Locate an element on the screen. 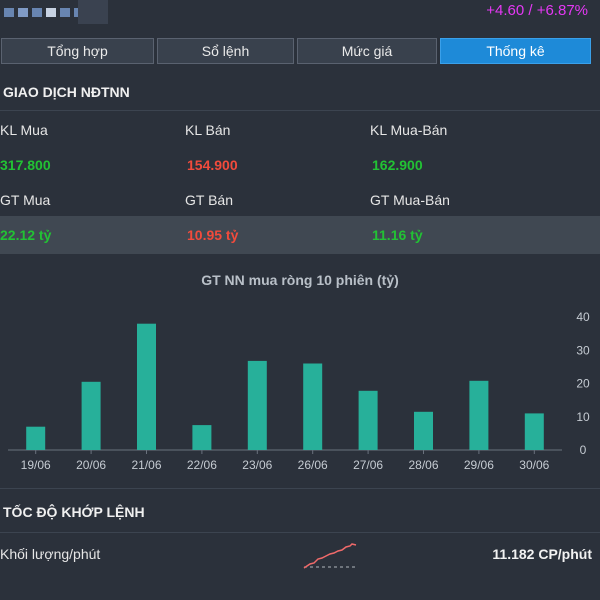  tab-bar: Tổng hợp Sổ lệnh Mức giá Thống kê is located at coordinates (300, 51).